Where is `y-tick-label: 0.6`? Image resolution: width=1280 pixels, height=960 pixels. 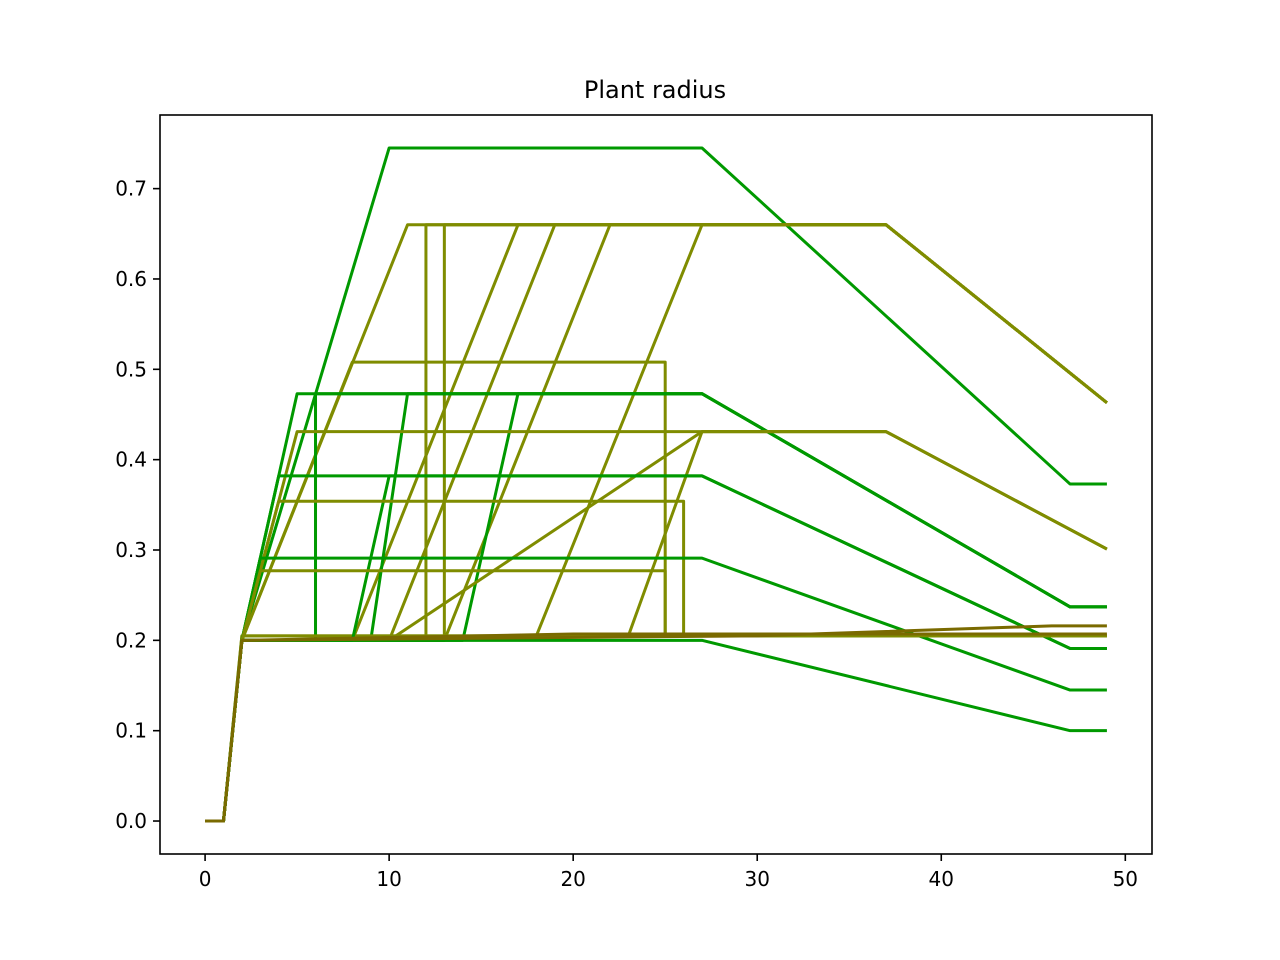 y-tick-label: 0.6 is located at coordinates (131, 279).